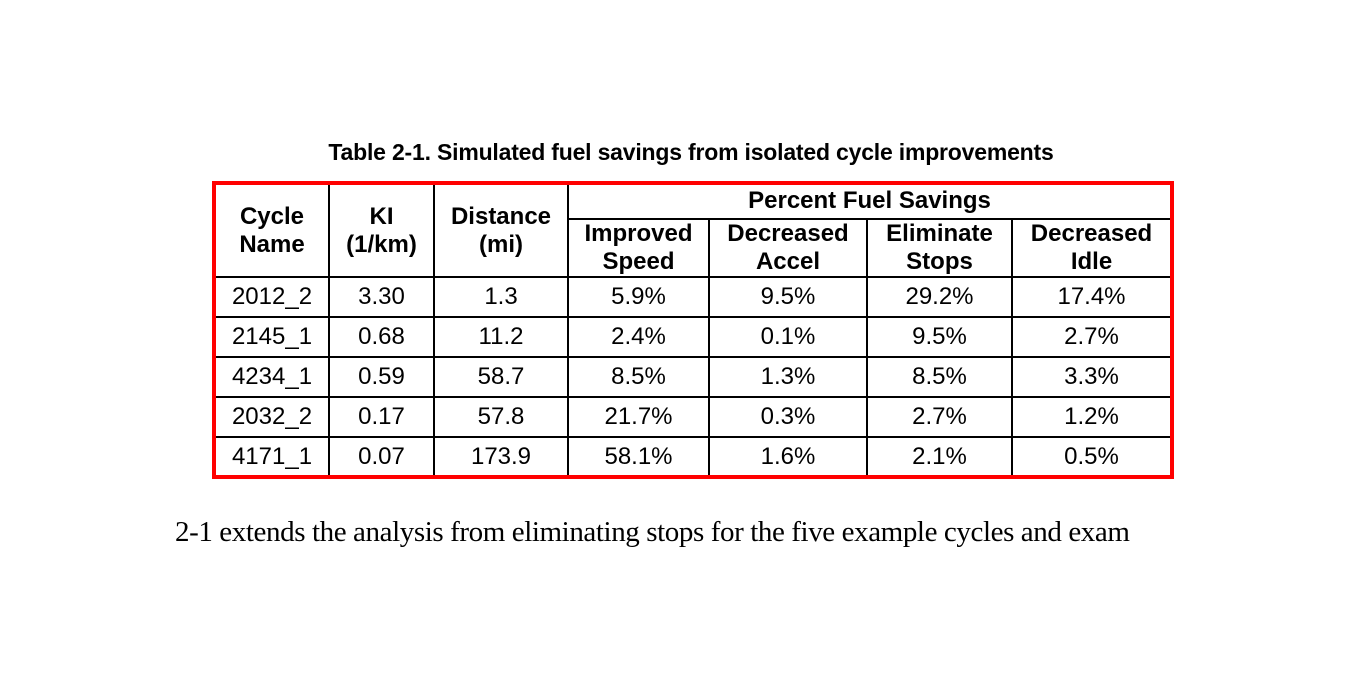 This screenshot has width=1366, height=674. Describe the element at coordinates (638, 297) in the screenshot. I see `cell-improved-speed: 5.9%` at that location.